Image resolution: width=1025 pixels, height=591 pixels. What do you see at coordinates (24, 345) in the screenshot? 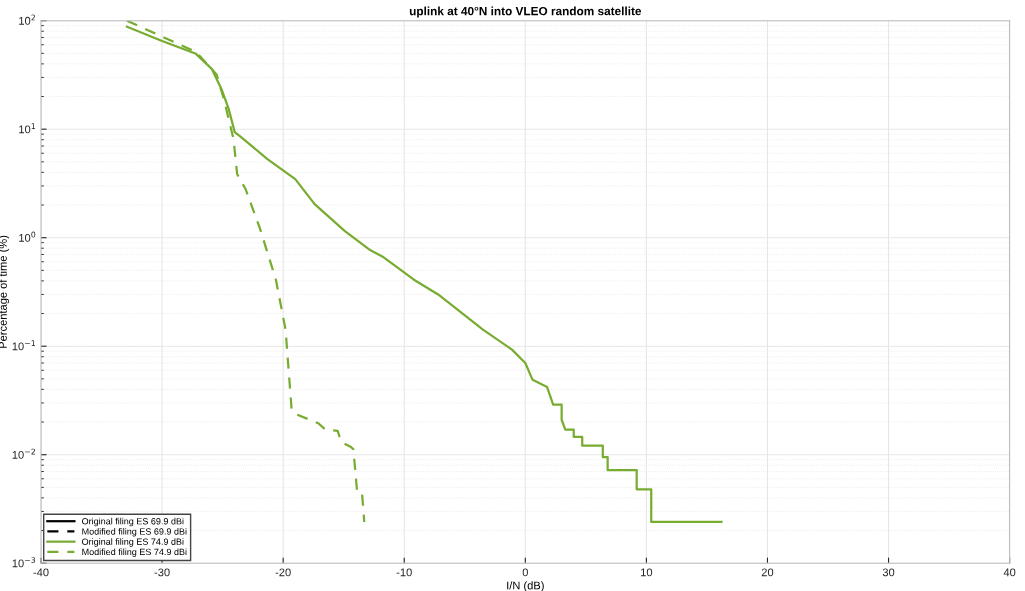
I see `y-tick-label: 10$^{−1}$` at bounding box center [24, 345].